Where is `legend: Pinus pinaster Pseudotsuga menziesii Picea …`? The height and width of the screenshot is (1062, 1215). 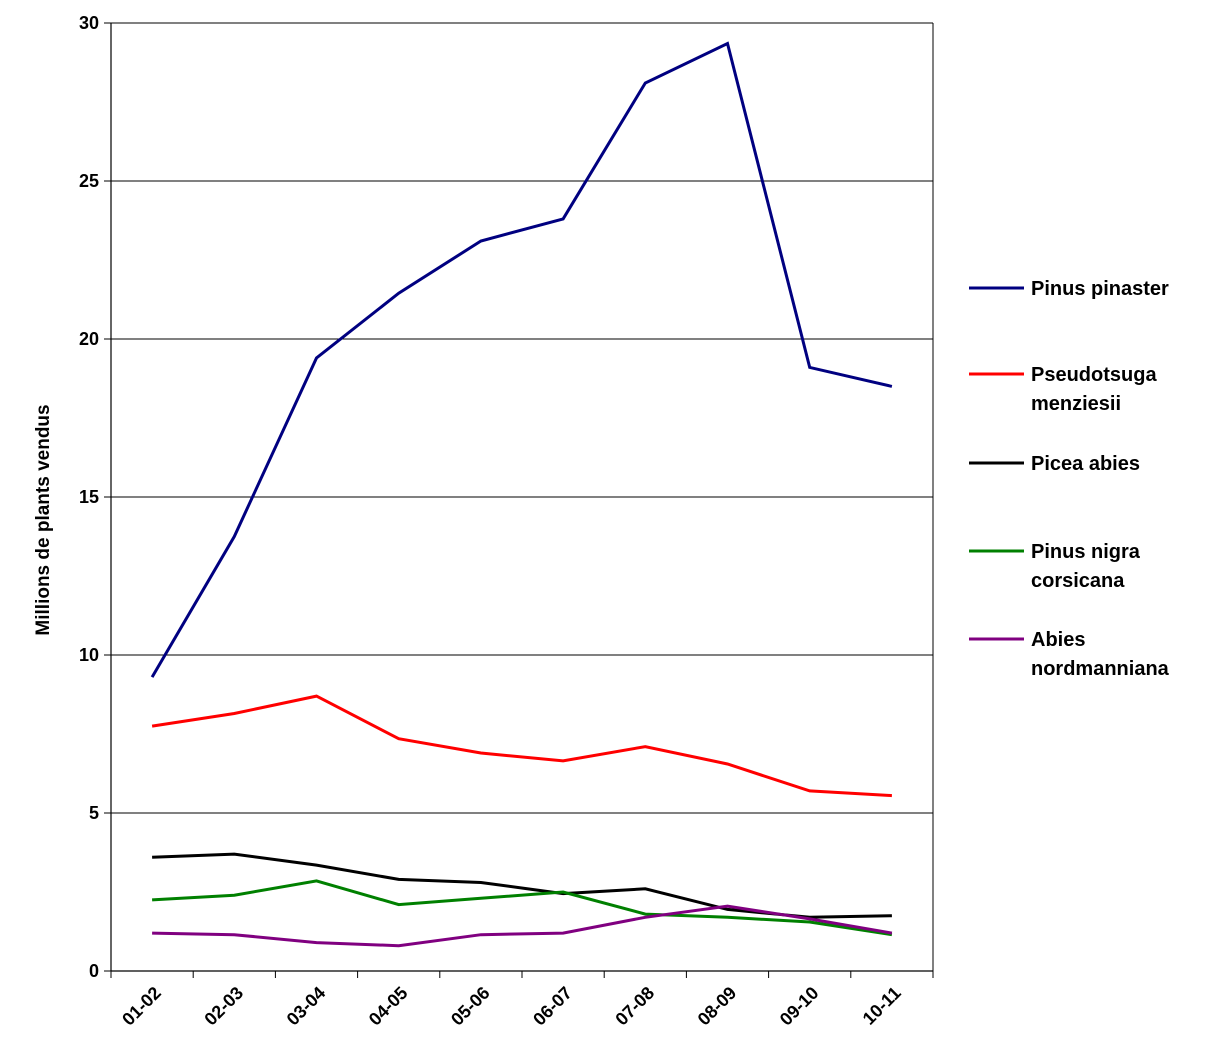
legend: Pinus pinaster Pseudotsuga menziesii Picea … is located at coordinates (1069, 479).